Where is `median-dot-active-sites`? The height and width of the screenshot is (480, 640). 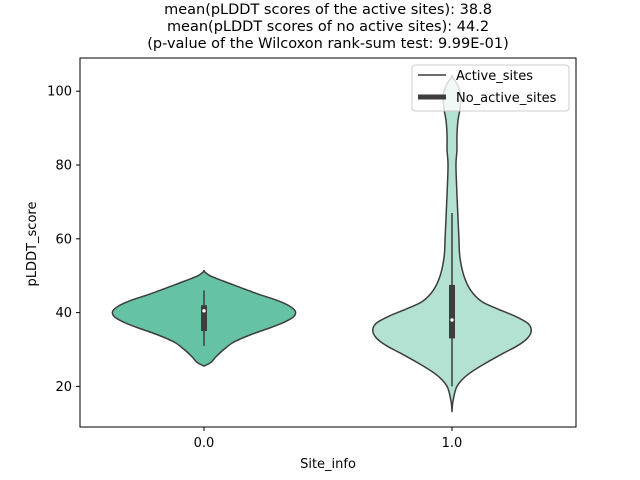 median-dot-active-sites is located at coordinates (204, 311).